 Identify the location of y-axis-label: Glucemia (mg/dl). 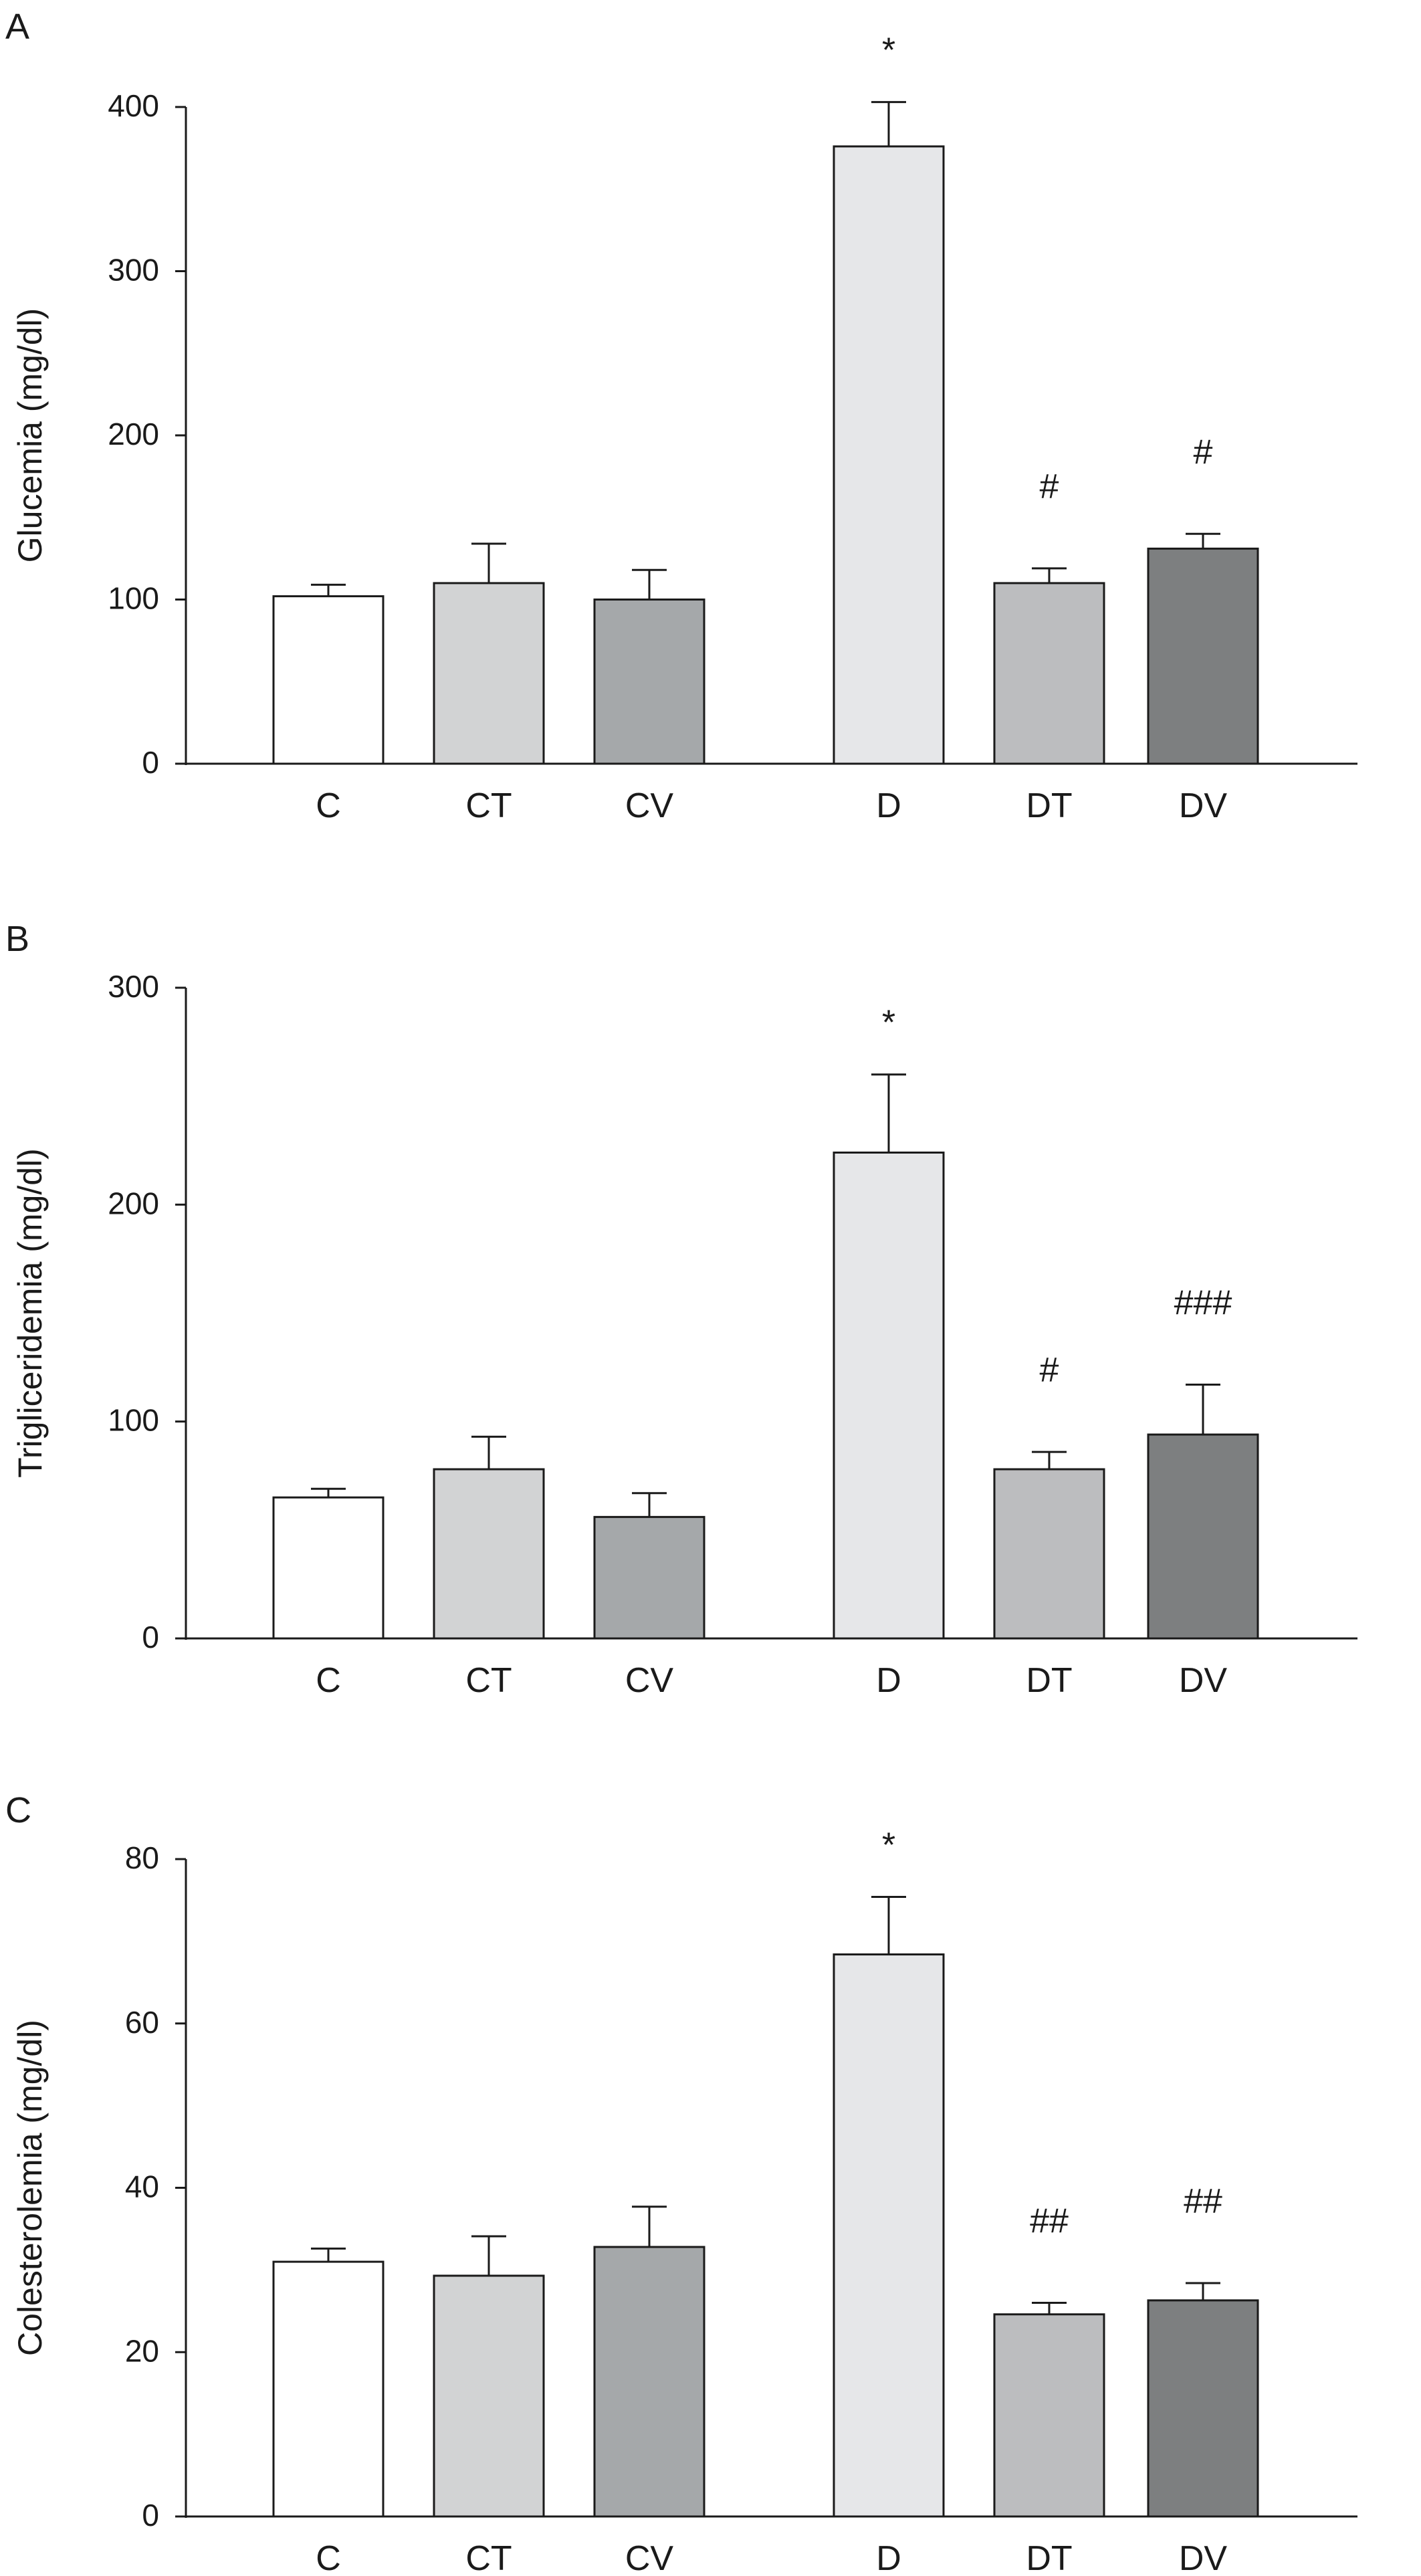
(30, 436).